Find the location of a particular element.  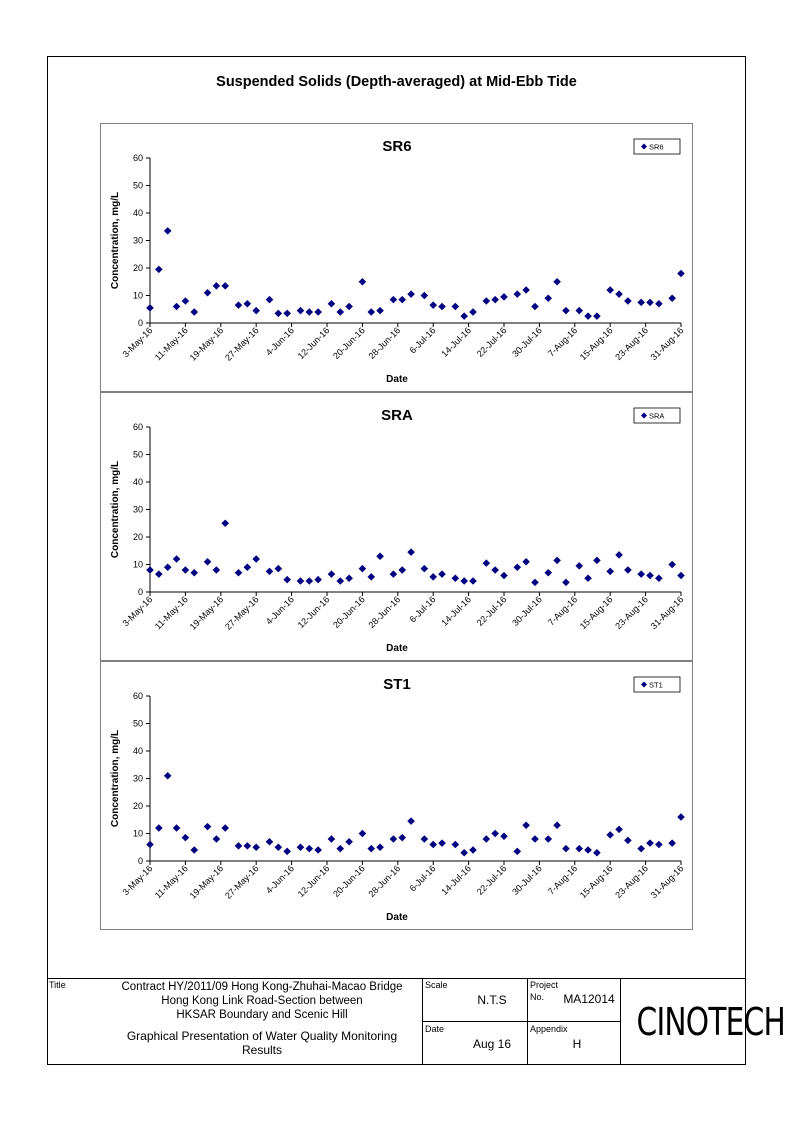

legend-label: ST1 is located at coordinates (656, 685).